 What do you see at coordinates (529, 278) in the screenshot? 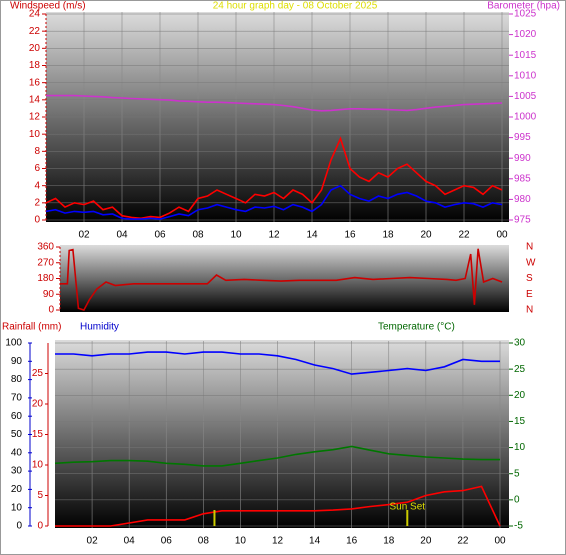
I see `y2-tick-label: S` at bounding box center [529, 278].